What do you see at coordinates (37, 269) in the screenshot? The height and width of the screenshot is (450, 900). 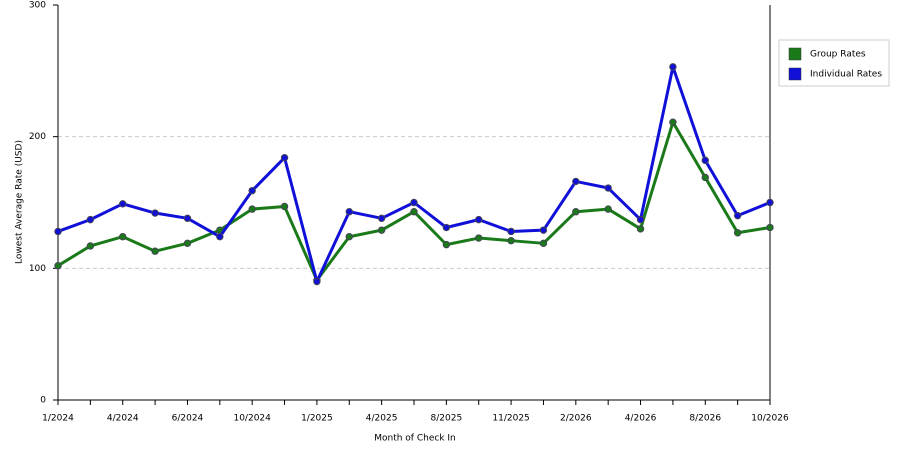 I see `y-tick-label: 100` at bounding box center [37, 269].